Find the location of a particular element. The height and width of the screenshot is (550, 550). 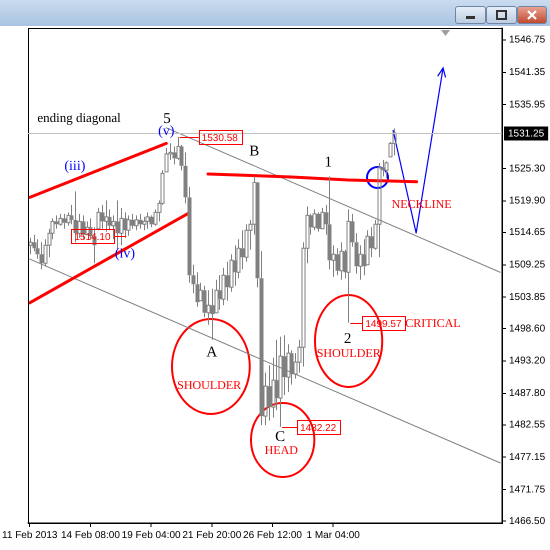

annotation: B is located at coordinates (254, 151).